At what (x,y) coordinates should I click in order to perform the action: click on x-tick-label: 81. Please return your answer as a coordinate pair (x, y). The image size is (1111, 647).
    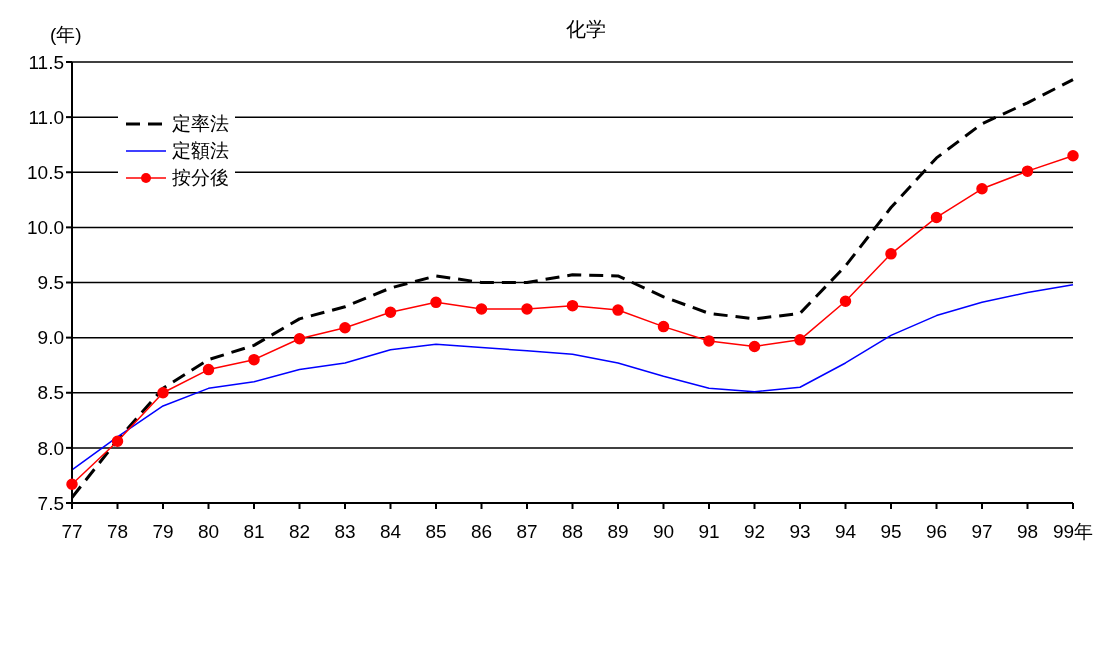
    Looking at the image, I should click on (254, 532).